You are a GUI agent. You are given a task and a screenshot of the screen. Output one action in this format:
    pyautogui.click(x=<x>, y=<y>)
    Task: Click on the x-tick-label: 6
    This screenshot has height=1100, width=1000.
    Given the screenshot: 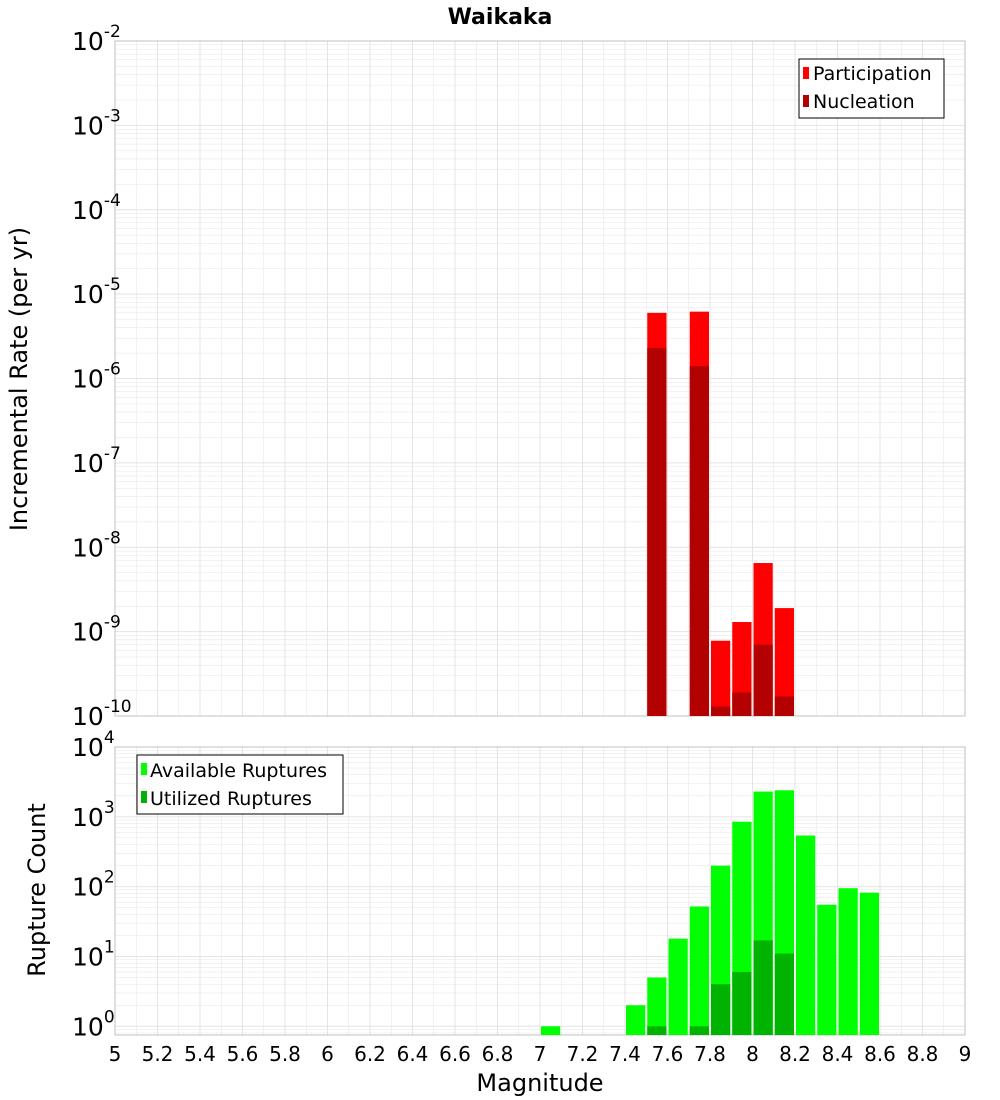 What is the action you would take?
    pyautogui.click(x=327, y=1054)
    